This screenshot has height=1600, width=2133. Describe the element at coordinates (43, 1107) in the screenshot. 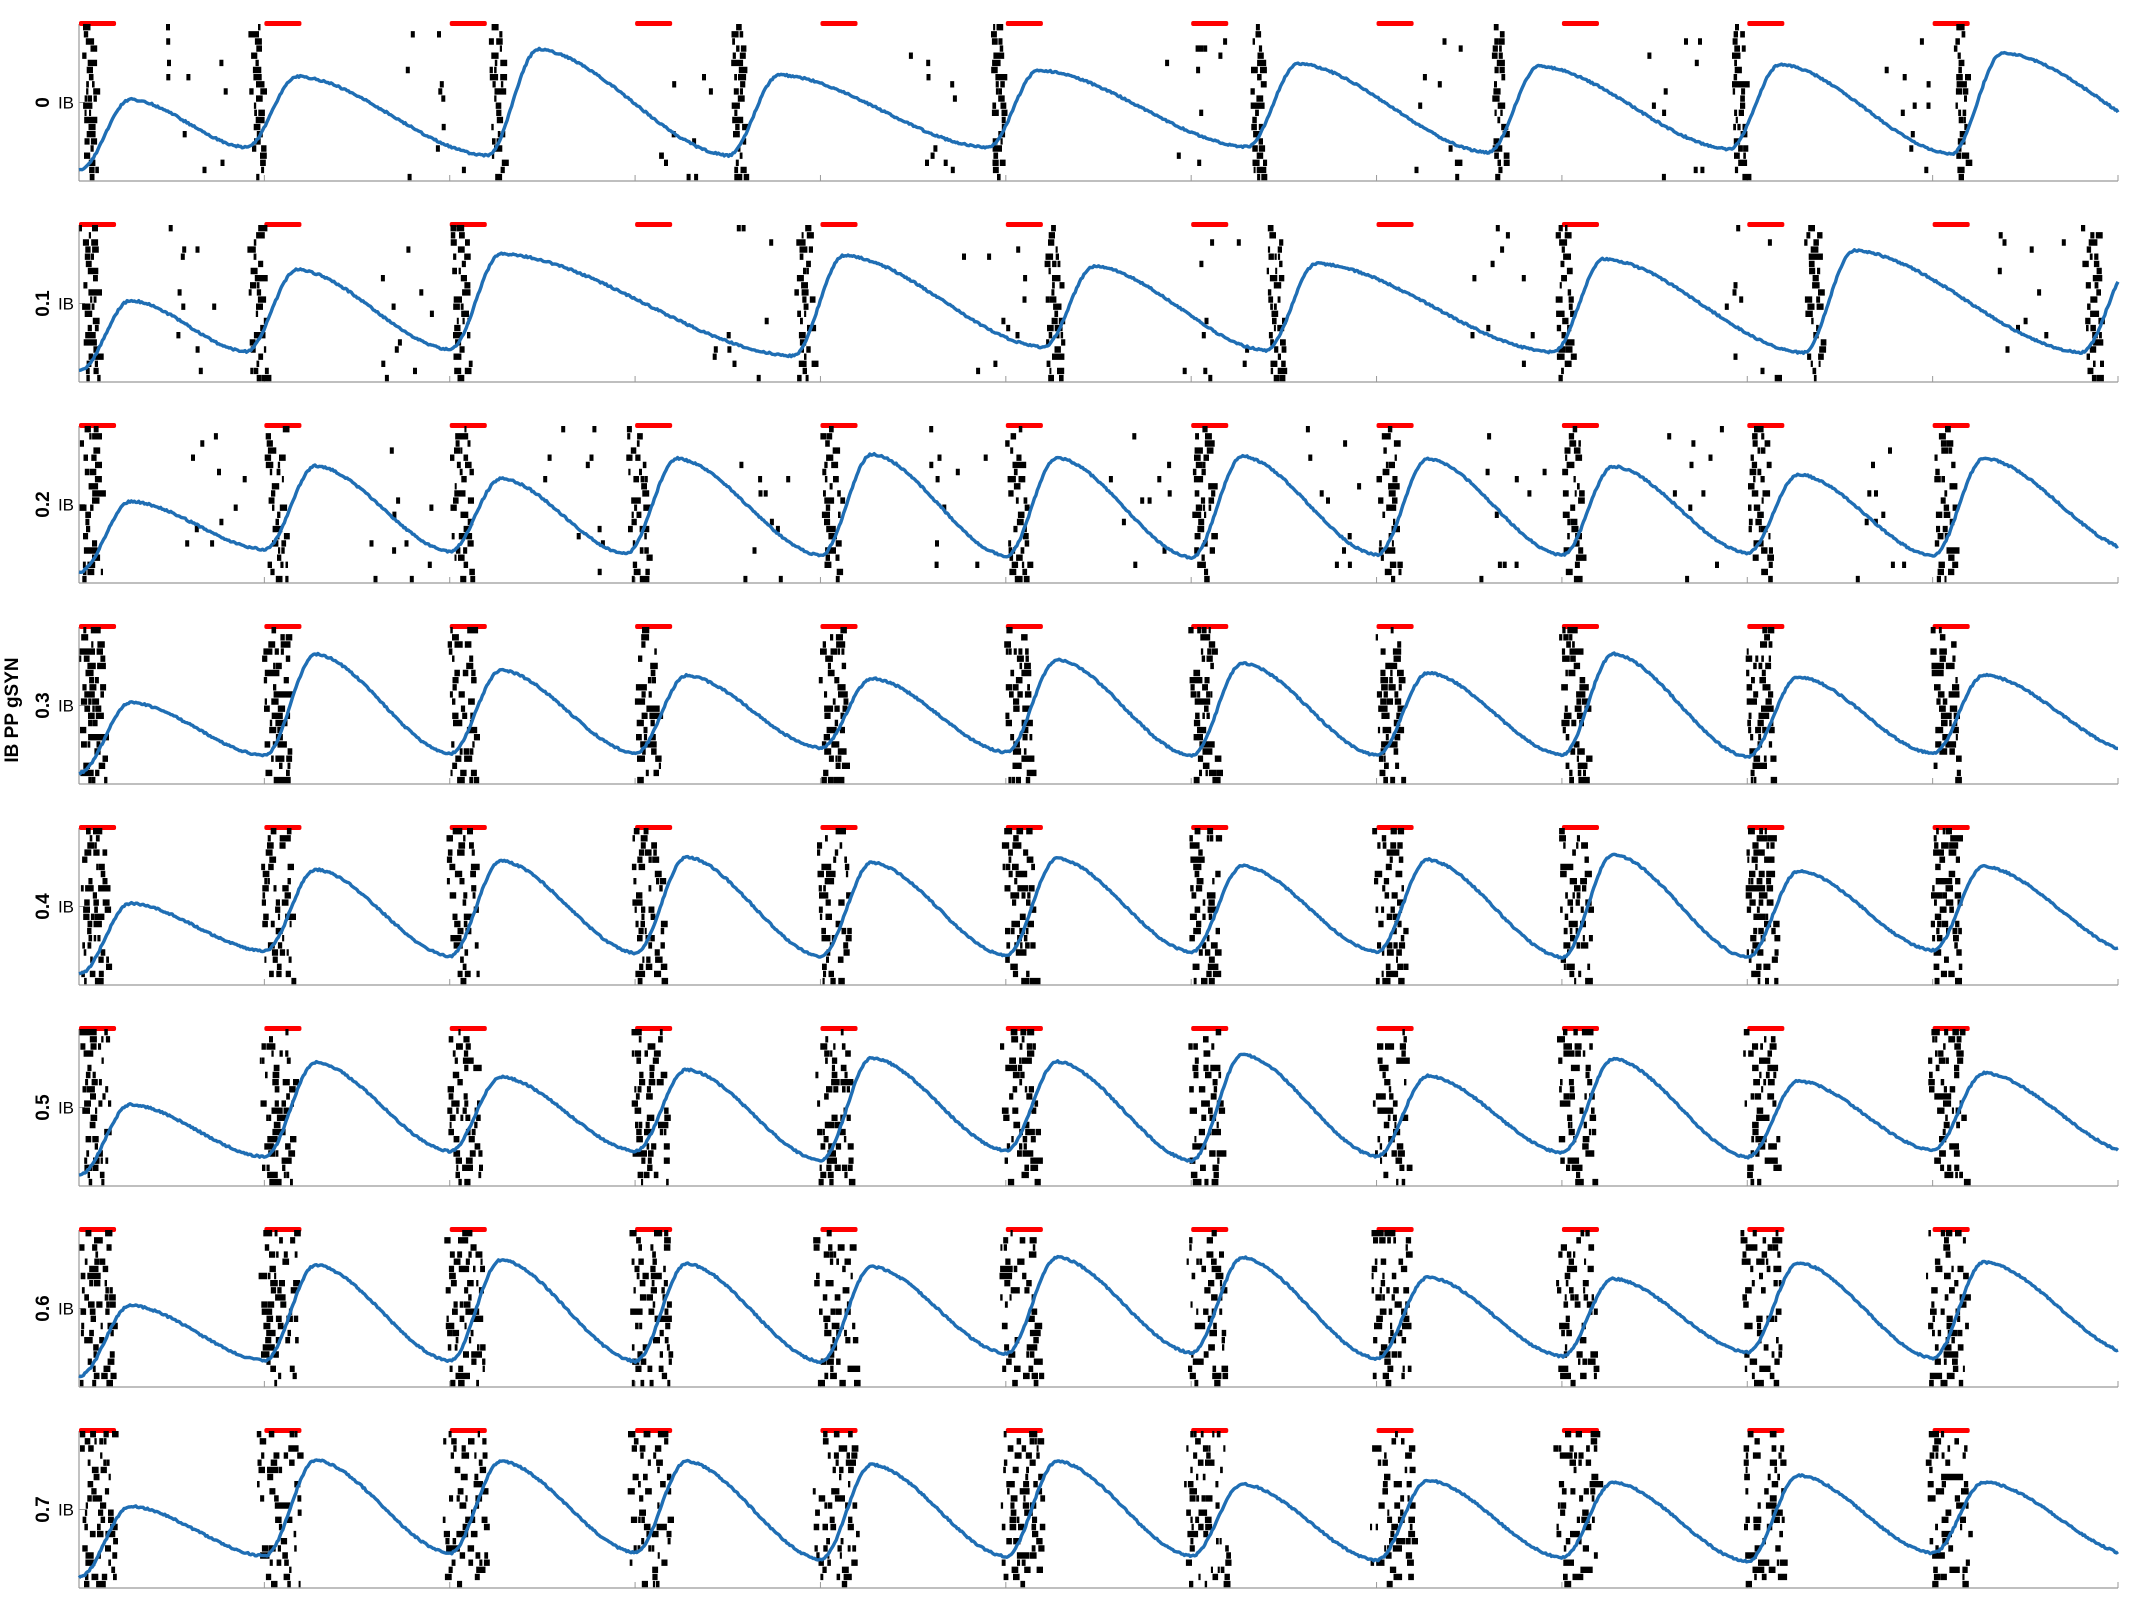

I see `panel-label: 0.5` at that location.